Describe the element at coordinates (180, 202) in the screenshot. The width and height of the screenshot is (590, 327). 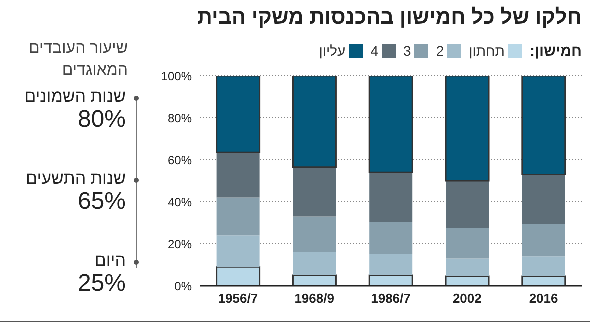
I see `y-tick-label: 40%` at that location.